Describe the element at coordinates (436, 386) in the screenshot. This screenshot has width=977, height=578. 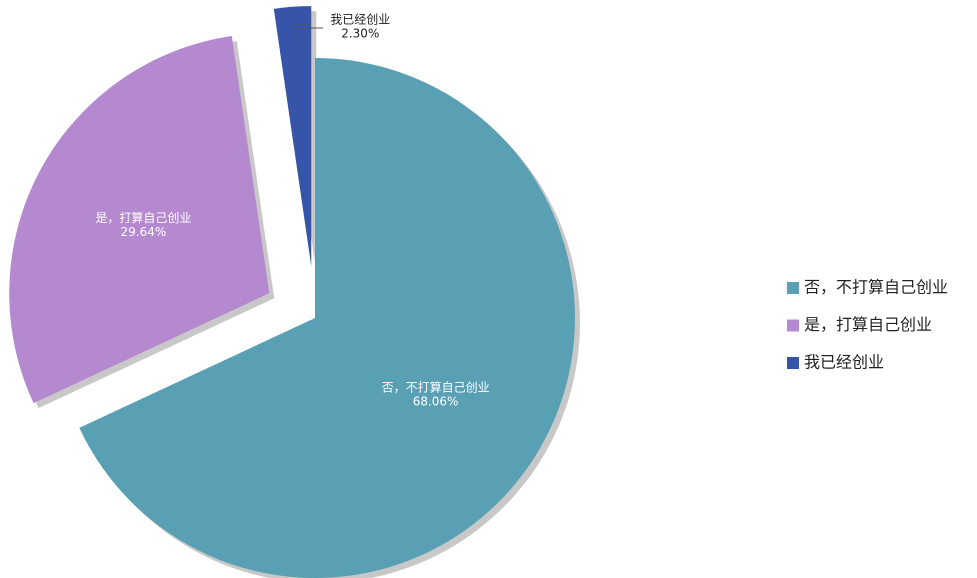
I see `slice-label: 否，不打算自己创业` at that location.